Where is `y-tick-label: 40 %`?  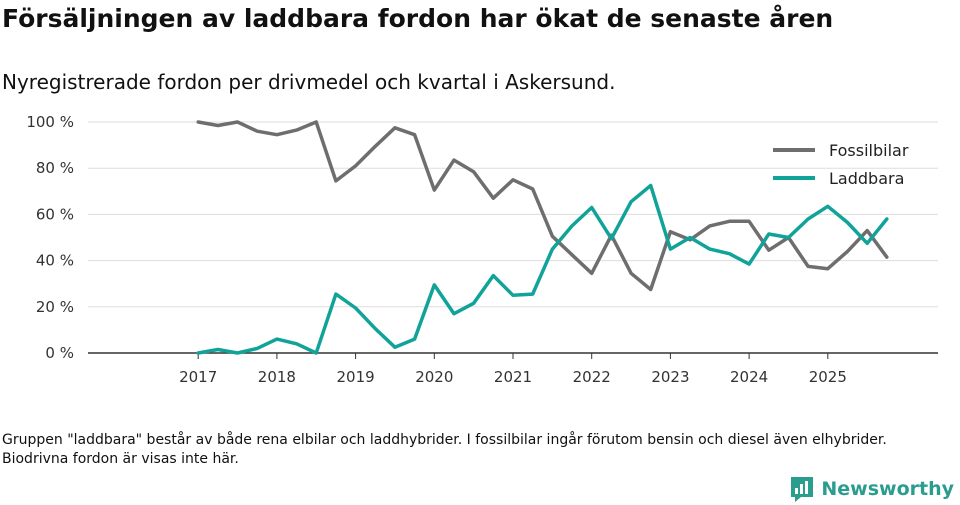 y-tick-label: 40 % is located at coordinates (55, 261).